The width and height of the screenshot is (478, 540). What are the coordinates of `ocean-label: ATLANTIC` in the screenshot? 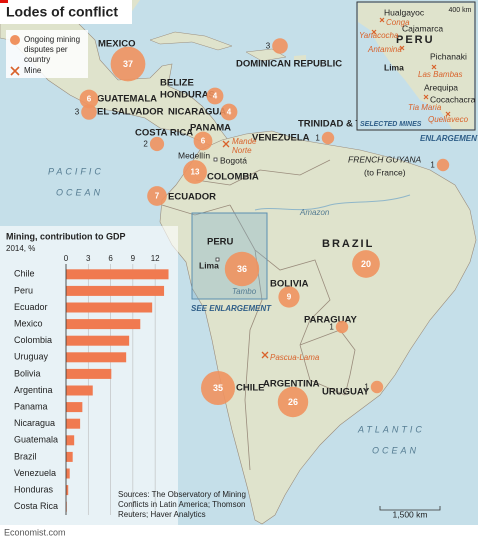 It's located at (391, 429).